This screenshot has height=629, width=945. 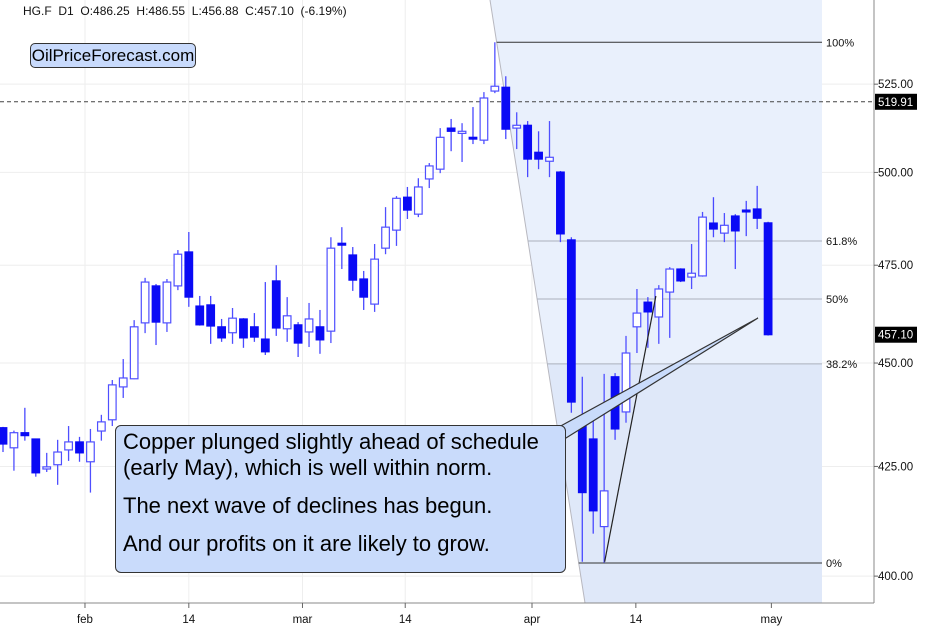 I want to click on last-price-marker-bg, so click(x=896, y=334).